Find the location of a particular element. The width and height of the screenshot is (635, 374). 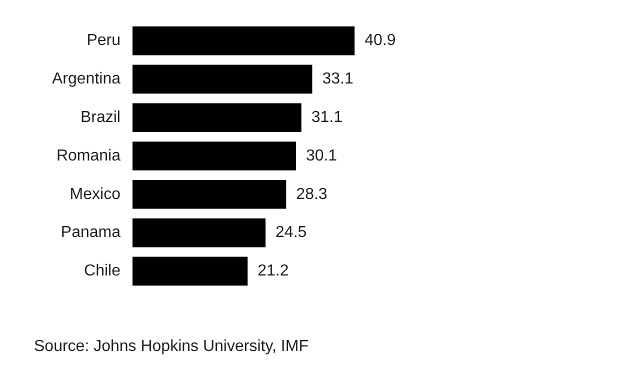

y-tick-label: Peru is located at coordinates (103, 41).